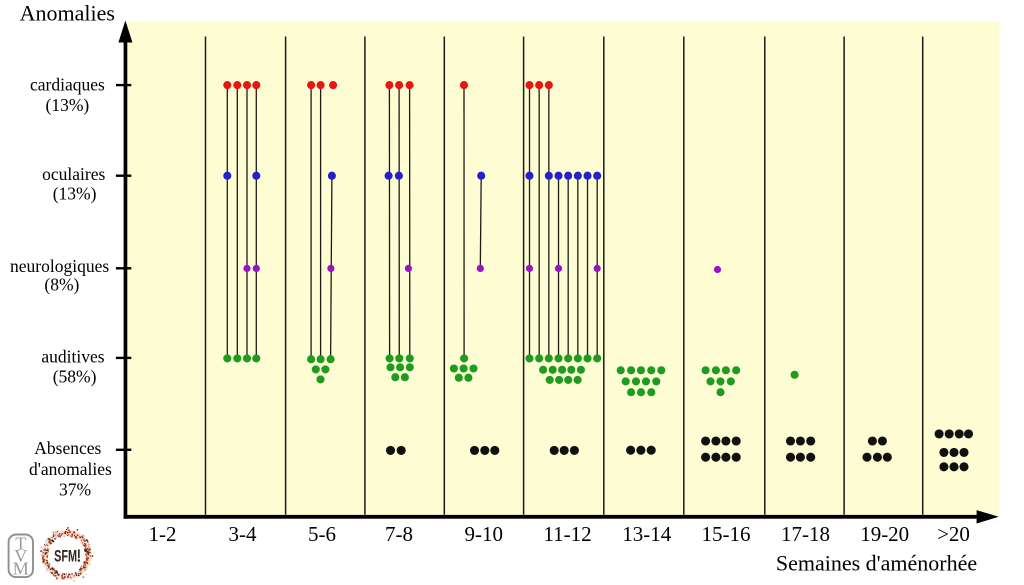 This screenshot has width=1024, height=585. I want to click on svg-text: Absences, so click(67, 448).